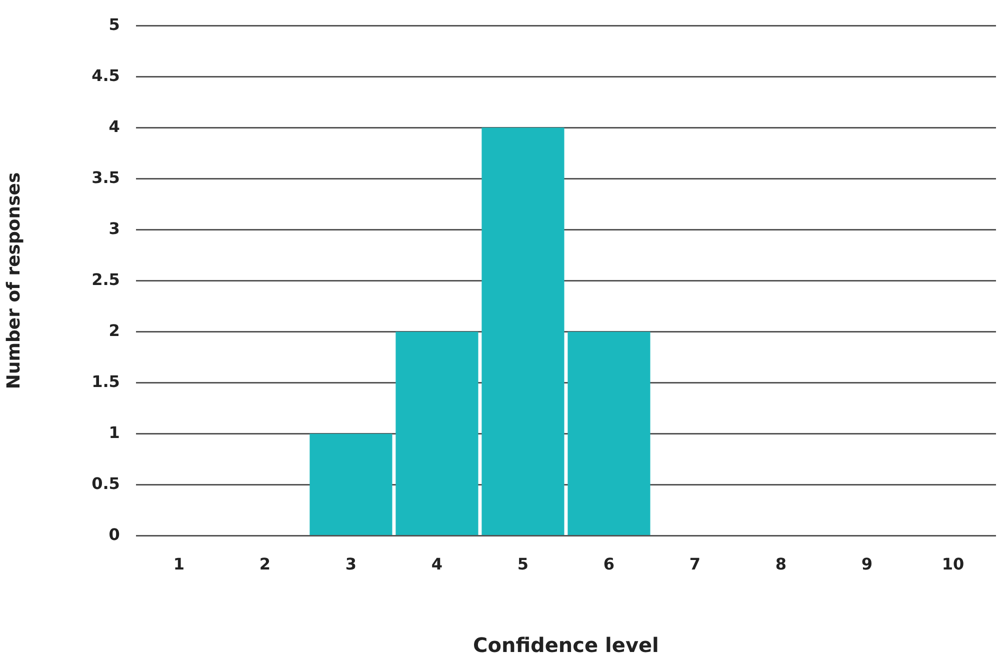 Image resolution: width=998 pixels, height=663 pixels. I want to click on x-tick-label: 3, so click(351, 564).